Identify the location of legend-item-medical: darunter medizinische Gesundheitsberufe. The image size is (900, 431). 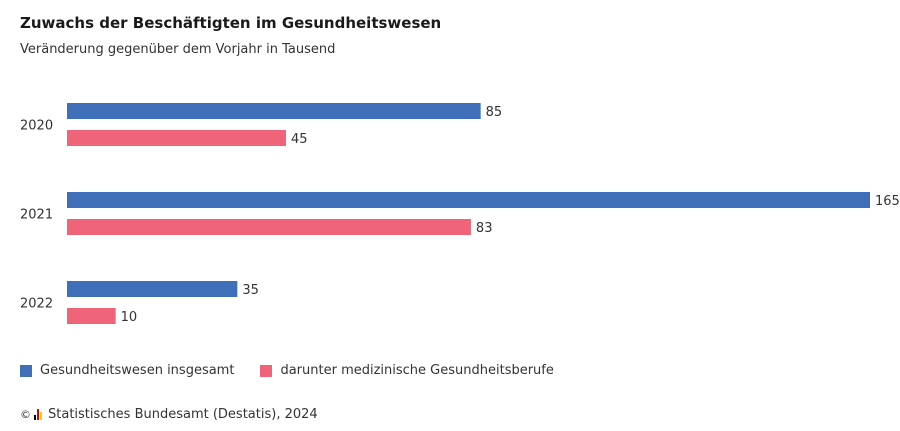
(407, 370).